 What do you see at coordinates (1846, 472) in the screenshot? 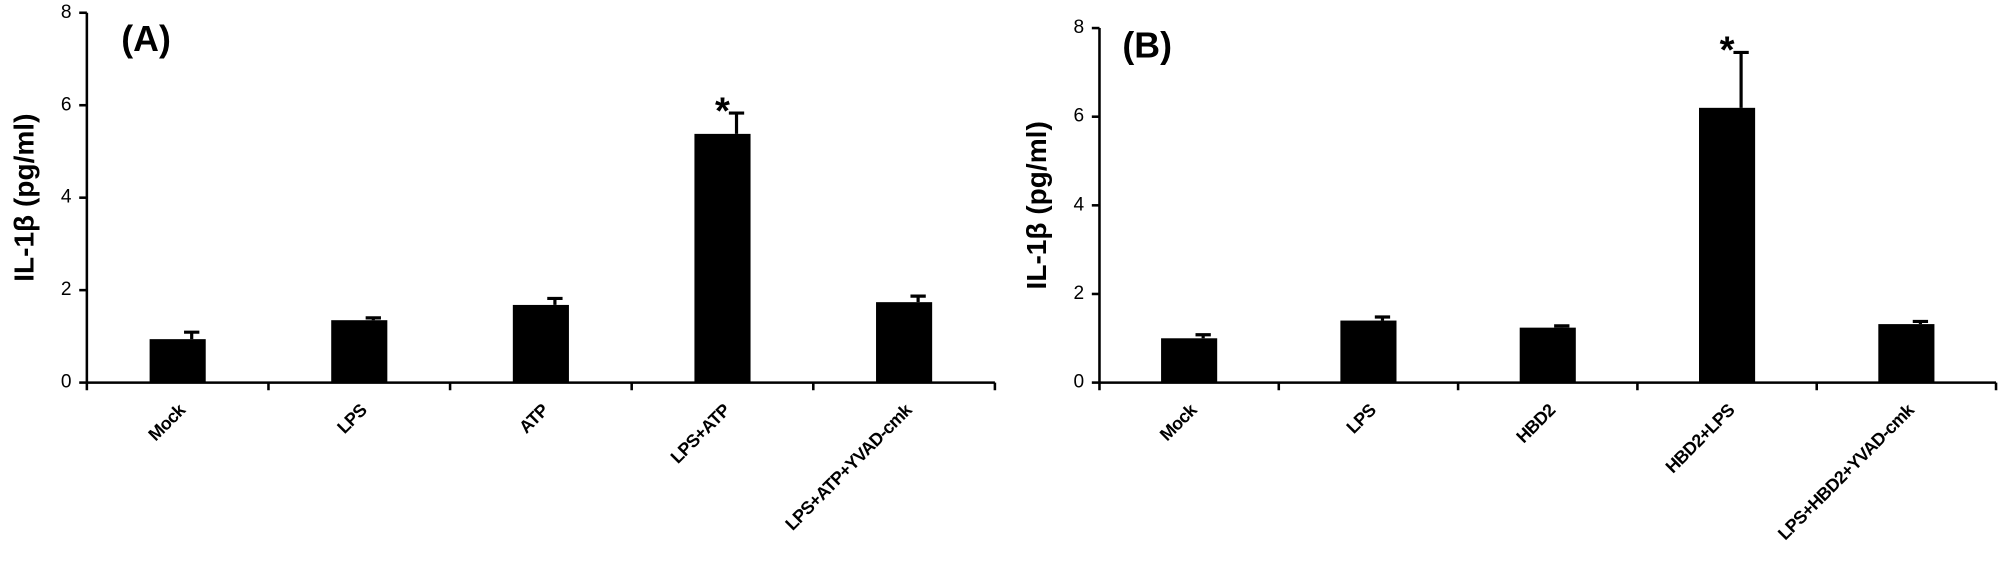
I see `x-tick-label: LPS+HBD2+YVAD-cmk` at bounding box center [1846, 472].